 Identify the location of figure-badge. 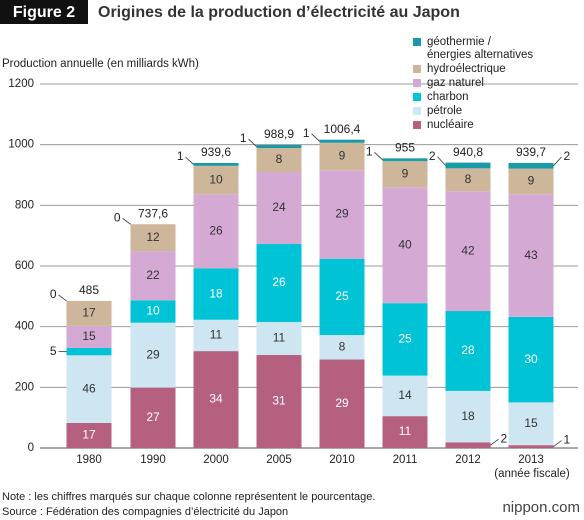
(44, 12).